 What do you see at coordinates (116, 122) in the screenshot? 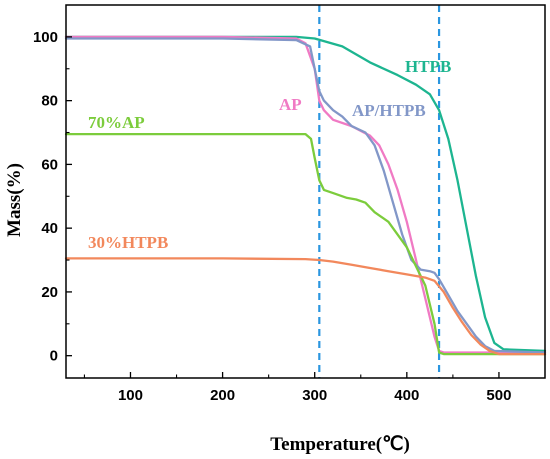
I see `series-label-70pct-ap: 70%AP` at bounding box center [116, 122].